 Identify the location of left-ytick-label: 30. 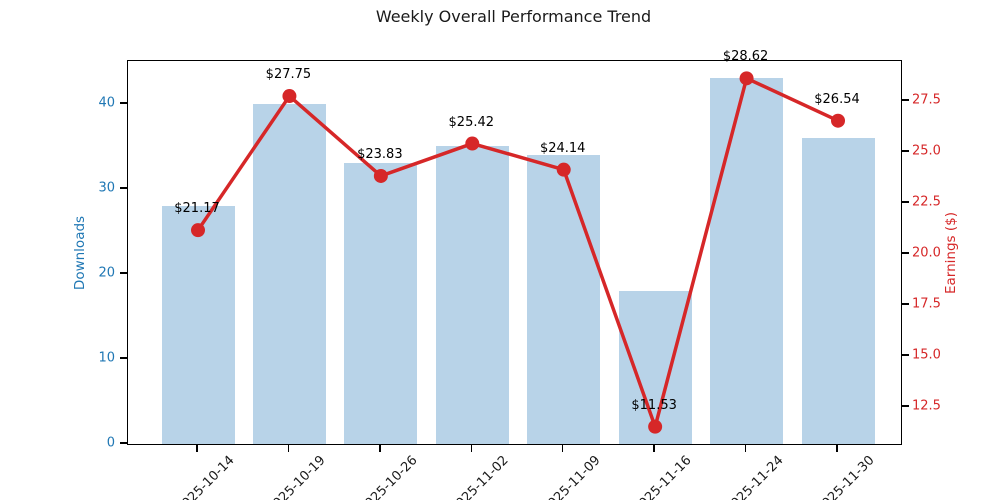
(106, 188).